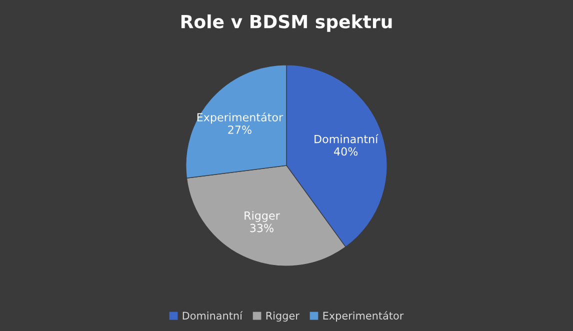  What do you see at coordinates (346, 139) in the screenshot?
I see `slice-label: Dominantní` at bounding box center [346, 139].